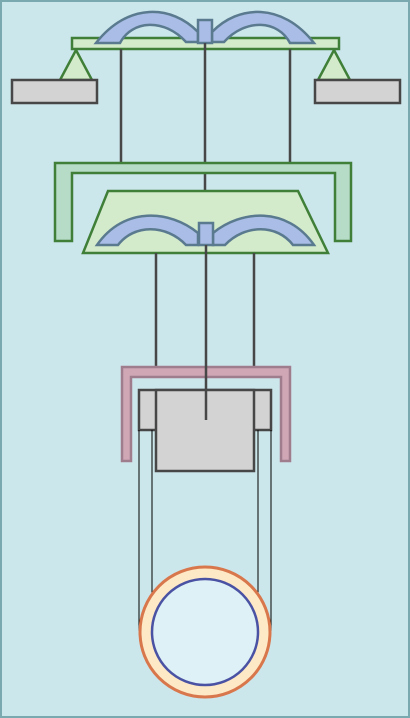  Describe the element at coordinates (203, 202) in the screenshot. I see `upper-frame` at that location.